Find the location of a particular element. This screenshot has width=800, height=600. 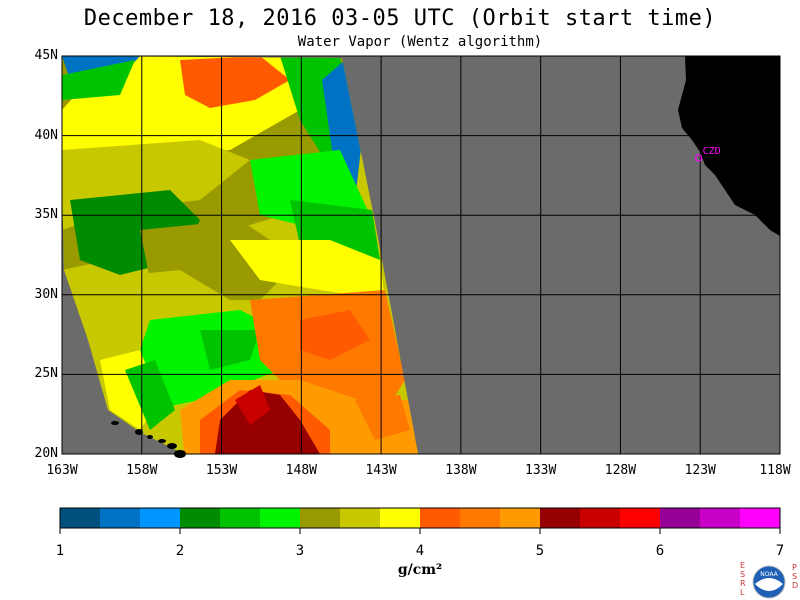

latitude-tick-label: 35N is located at coordinates (46, 215).